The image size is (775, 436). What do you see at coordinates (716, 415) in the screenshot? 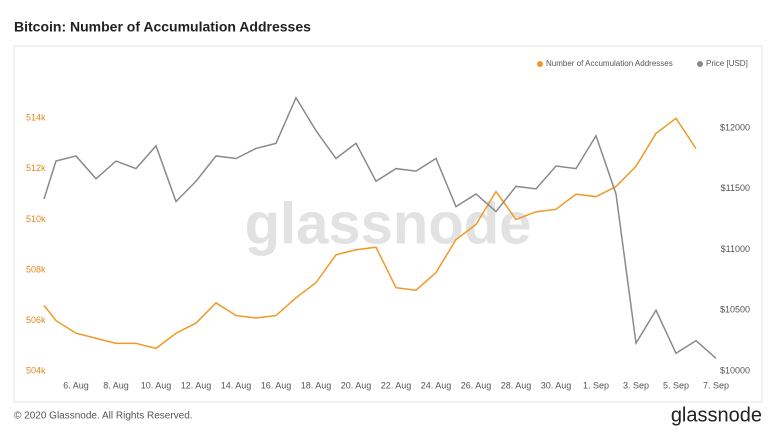
I see `logo: glassnode` at bounding box center [716, 415].